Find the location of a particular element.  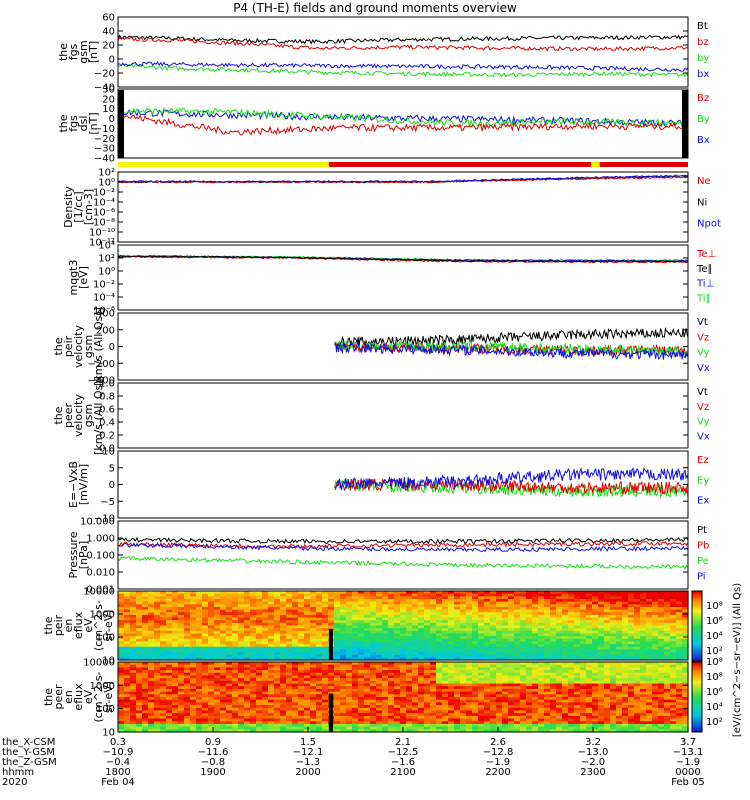

series-Te∥ is located at coordinates (403, 259).